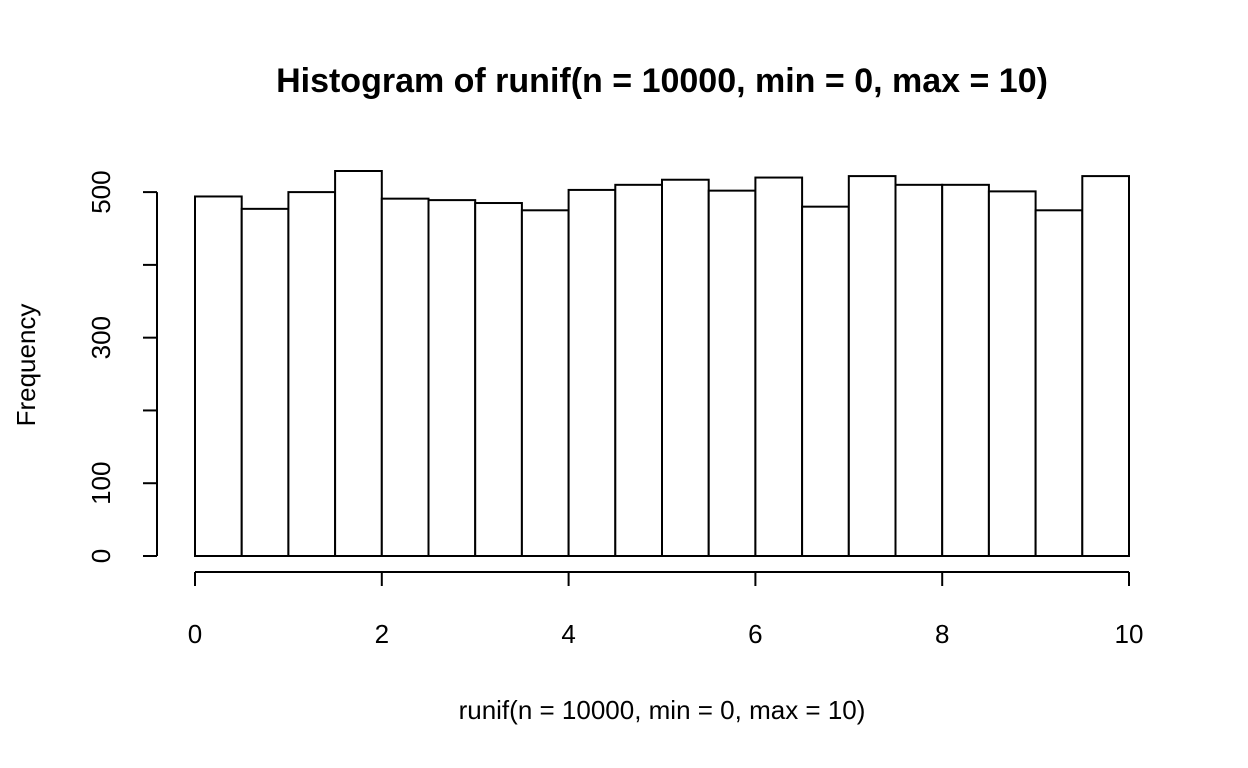 Image resolution: width=1248 pixels, height=768 pixels. I want to click on y-axis-label: Frequency, so click(26, 365).